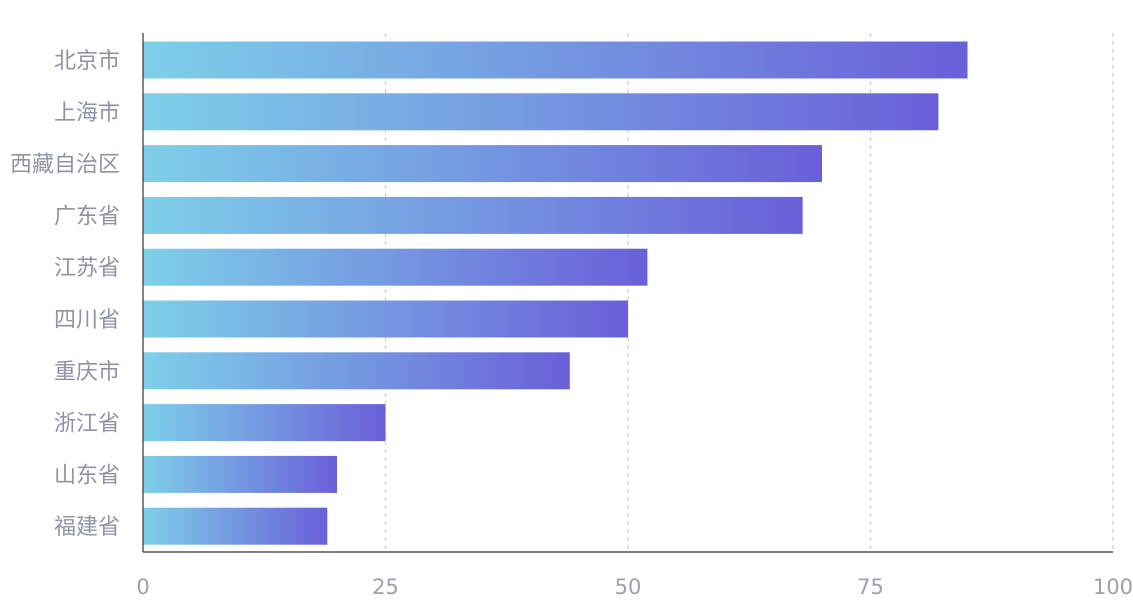 Image resolution: width=1133 pixels, height=602 pixels. Describe the element at coordinates (87, 424) in the screenshot. I see `category-label: 浙江省` at that location.